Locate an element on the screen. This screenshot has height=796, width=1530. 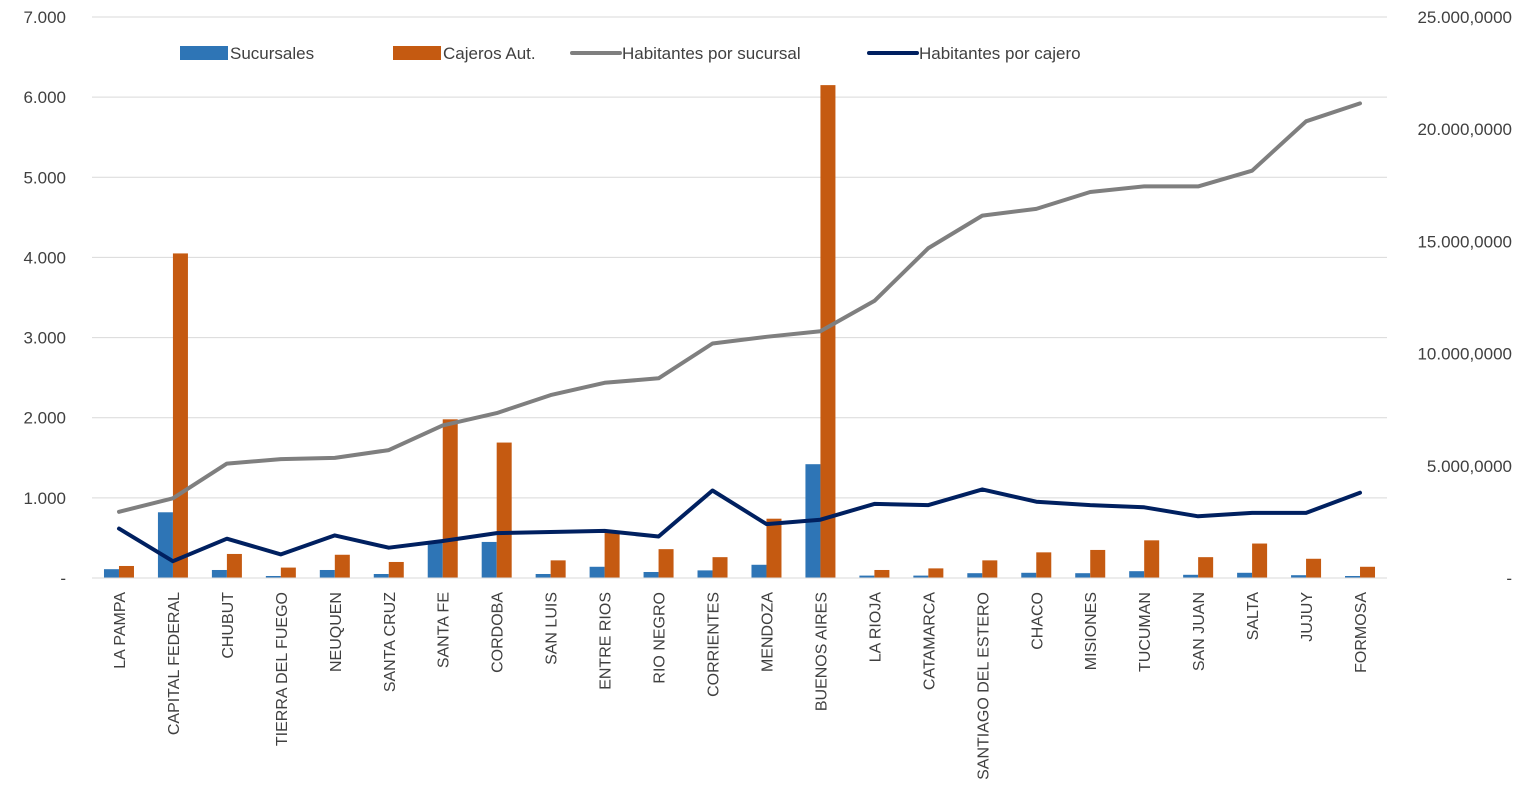
left-y-tick-label: 7.000 is located at coordinates (44, 17).